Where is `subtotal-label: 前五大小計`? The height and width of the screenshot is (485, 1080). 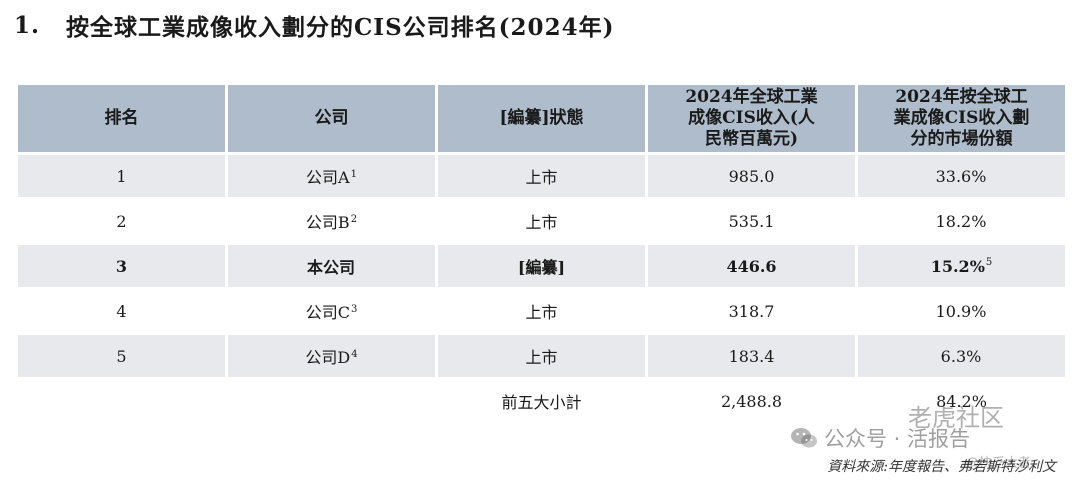
subtotal-label: 前五大小計 is located at coordinates (541, 401).